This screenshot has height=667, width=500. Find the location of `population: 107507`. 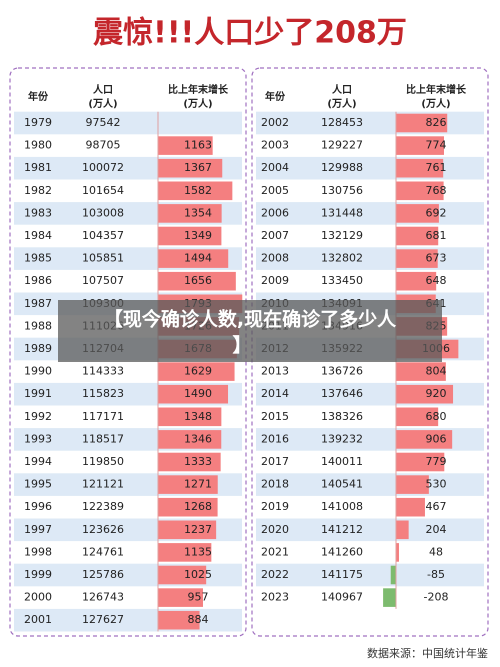

population: 107507 is located at coordinates (103, 280).